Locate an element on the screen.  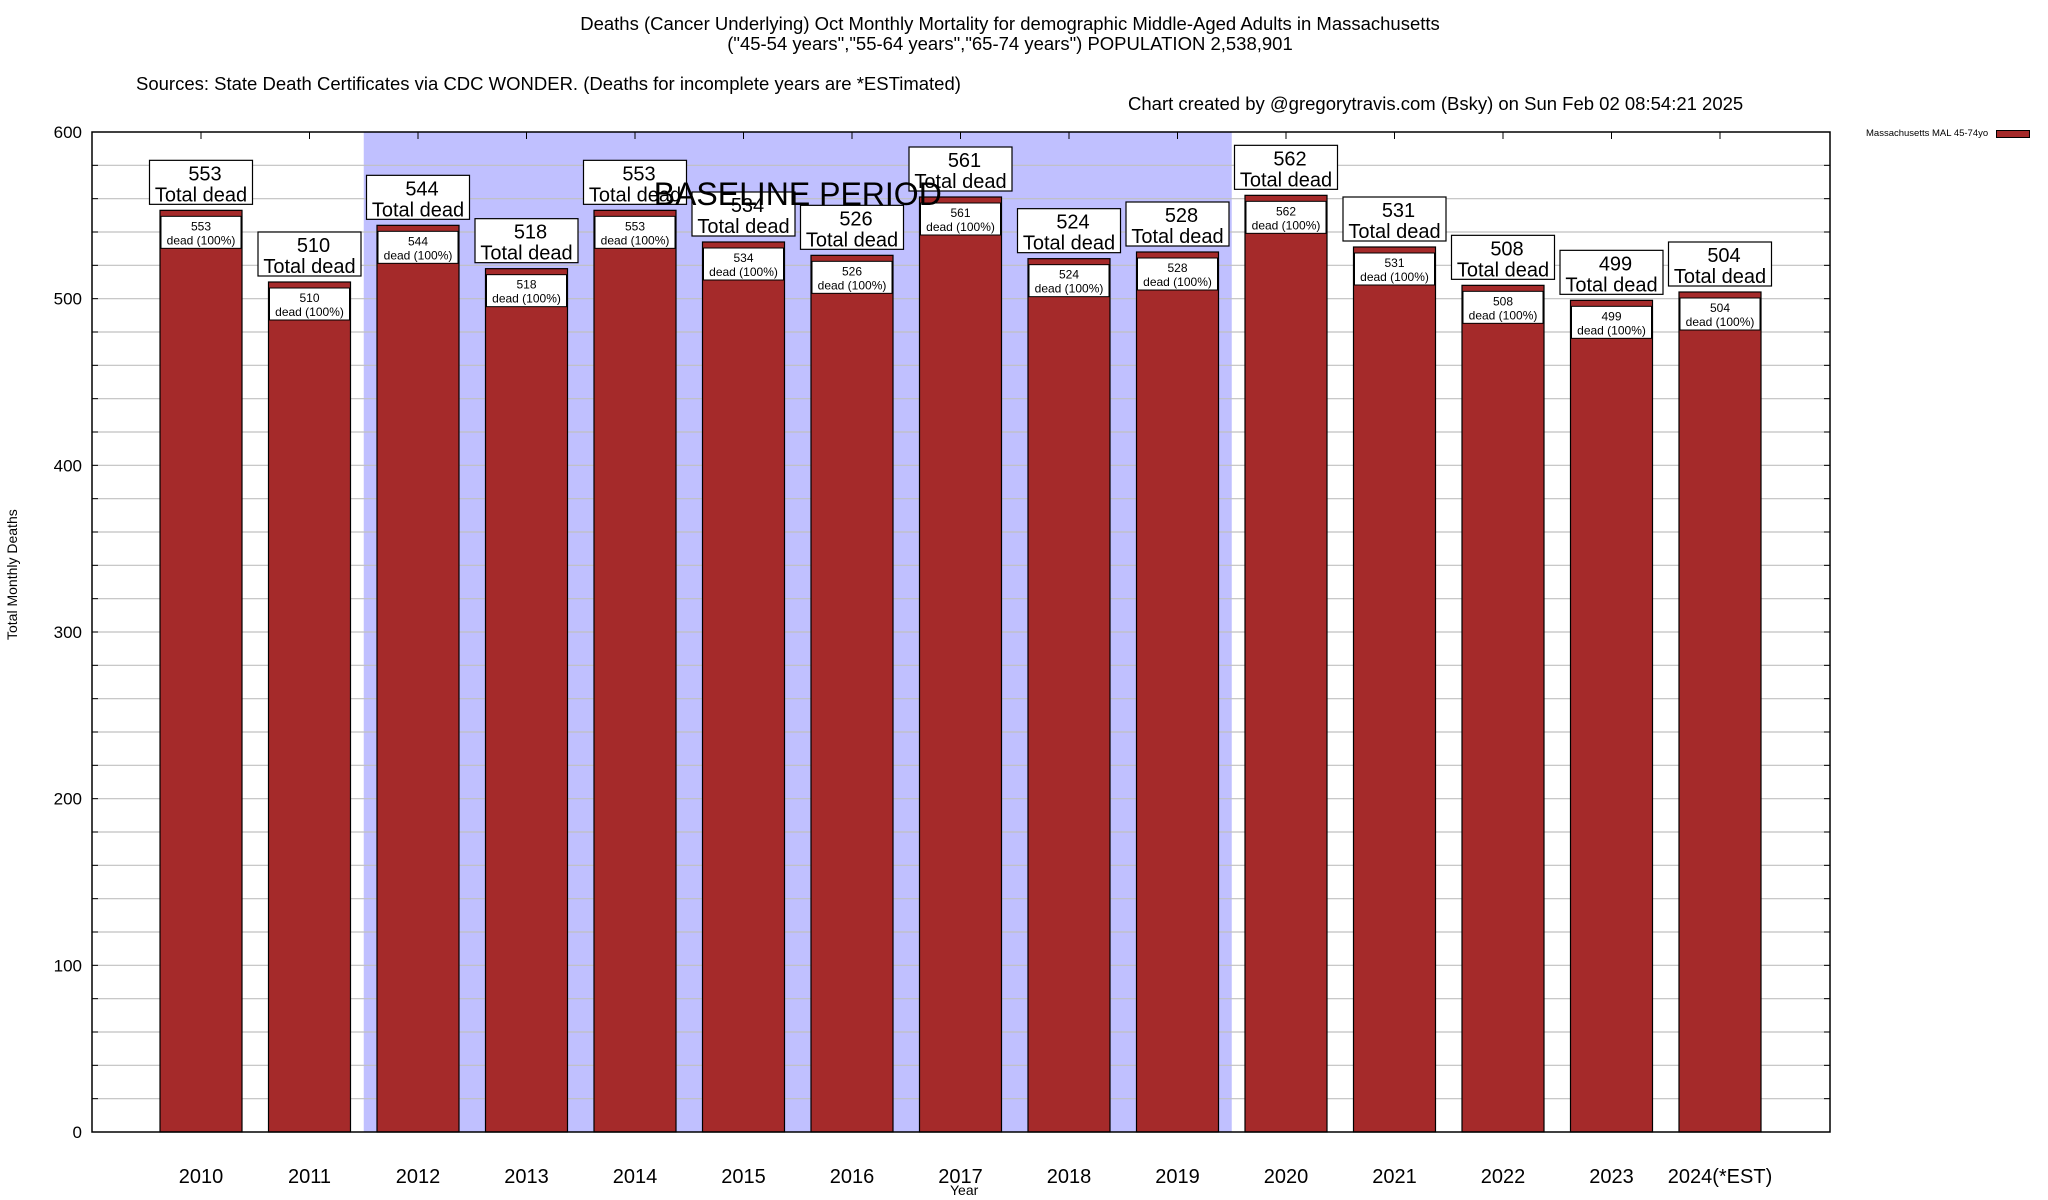
x-tick-label: 2013 is located at coordinates (526, 1177).